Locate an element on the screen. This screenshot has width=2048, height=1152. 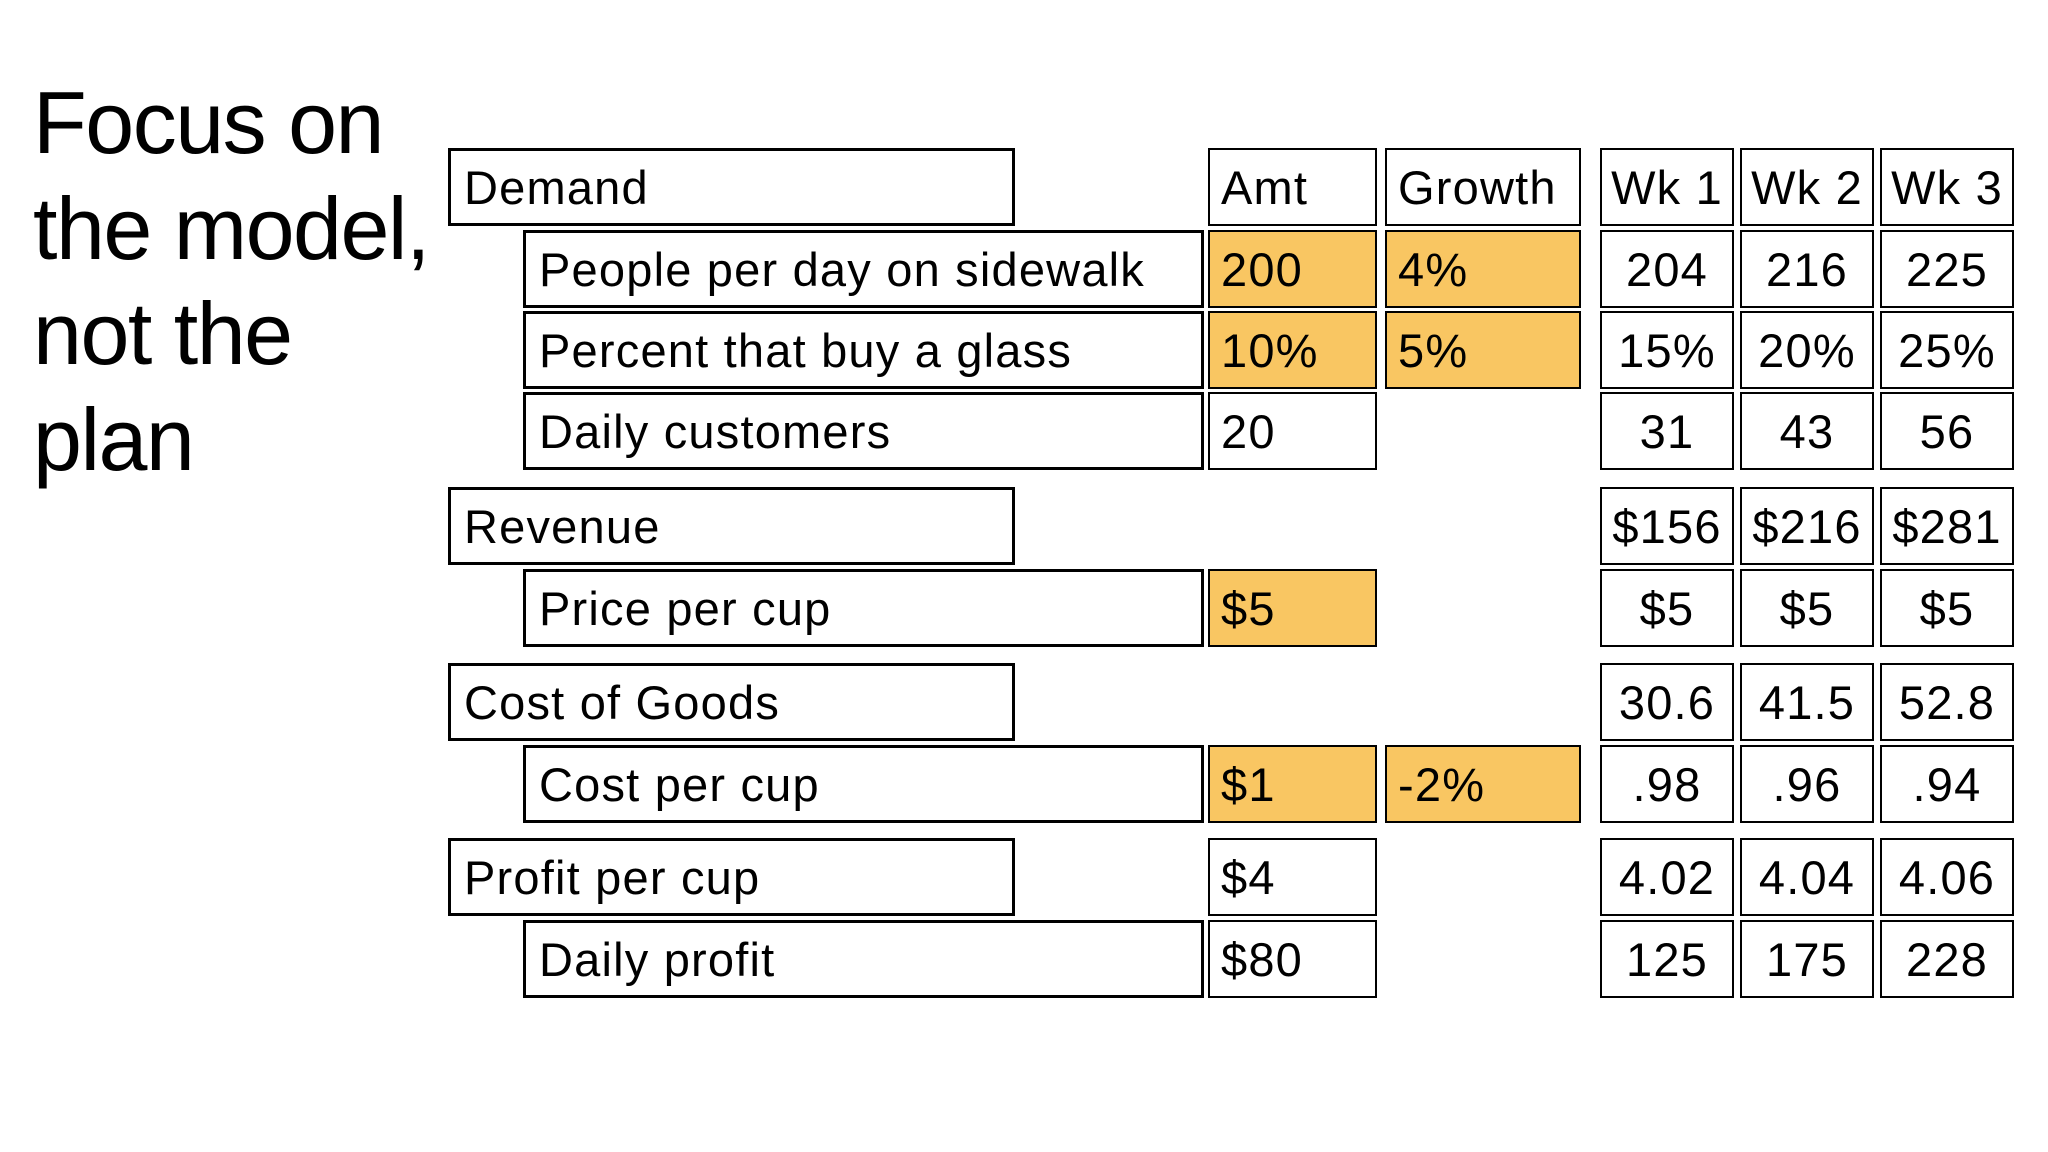
cell-label-demand-text: Demand is located at coordinates (556, 187).